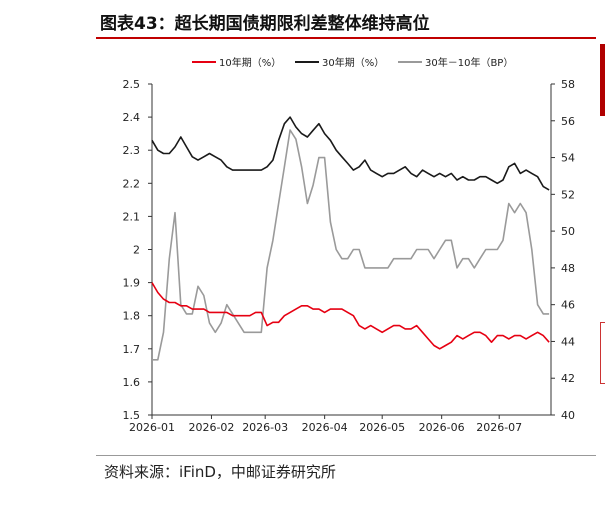  I want to click on left-tick-label: 1.7, so click(132, 349).